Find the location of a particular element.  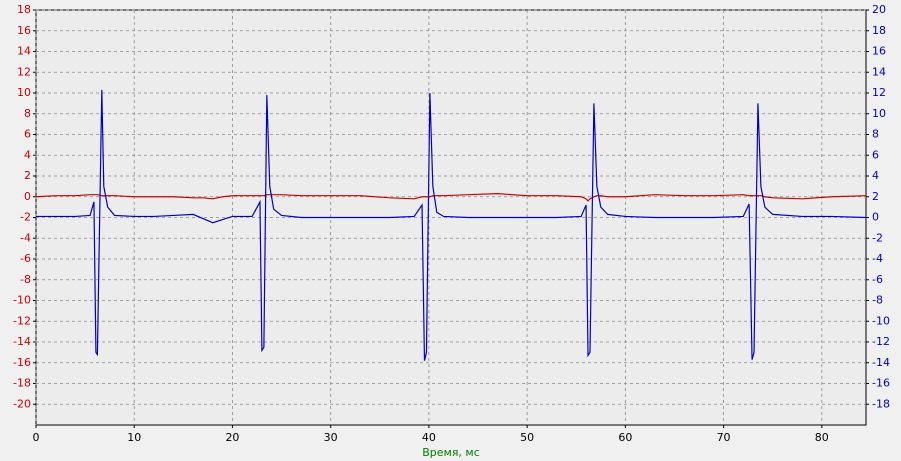

y2-tick-label: -2 is located at coordinates (877, 237).